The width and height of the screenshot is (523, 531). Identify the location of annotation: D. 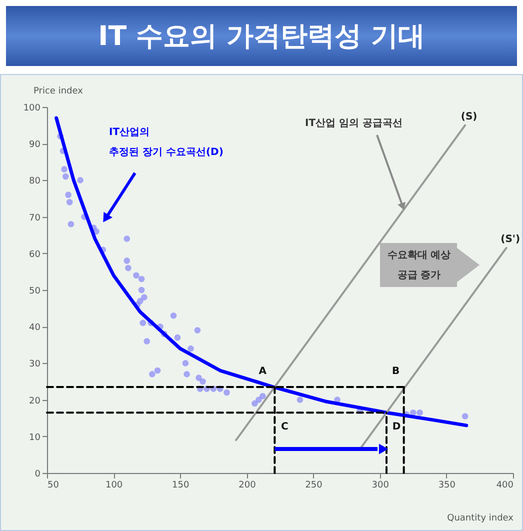
(396, 427).